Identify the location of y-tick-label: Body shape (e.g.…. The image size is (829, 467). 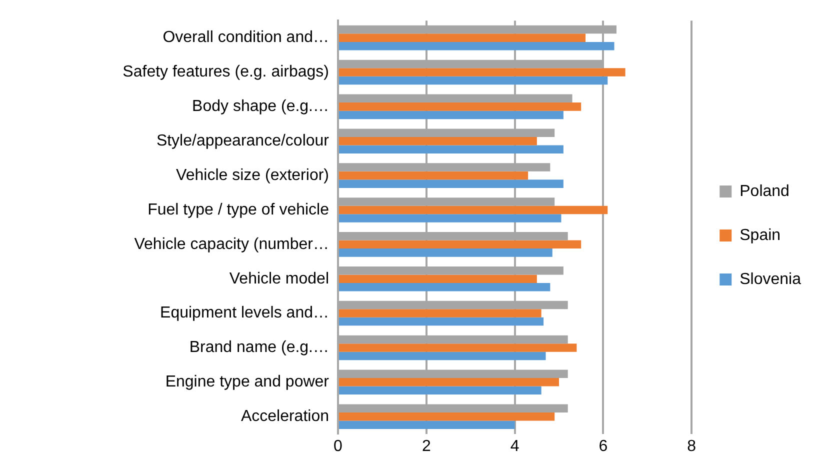
(260, 107).